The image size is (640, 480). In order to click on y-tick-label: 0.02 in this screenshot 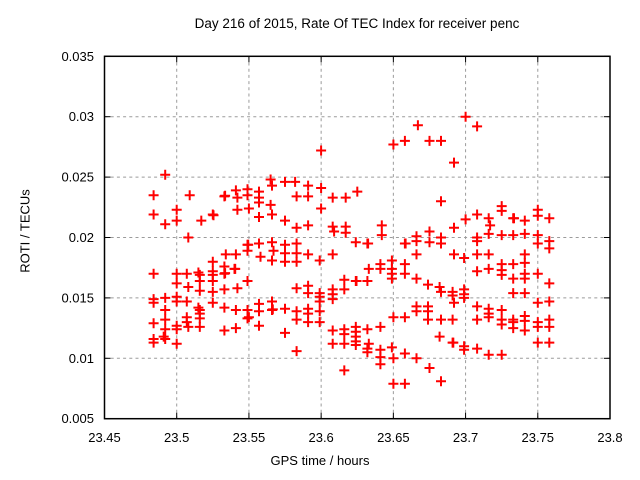, I will do `click(81, 237)`.